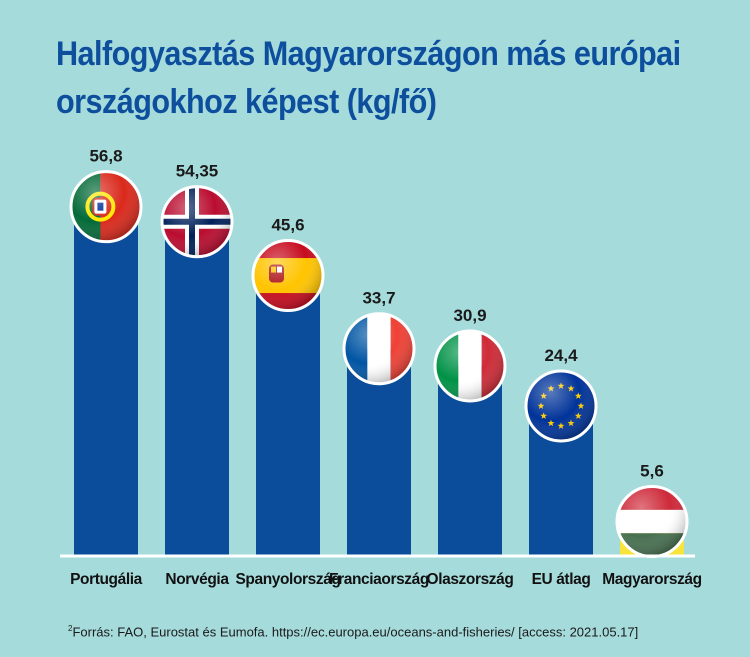  What do you see at coordinates (470, 366) in the screenshot?
I see `italy-flag-icon` at bounding box center [470, 366].